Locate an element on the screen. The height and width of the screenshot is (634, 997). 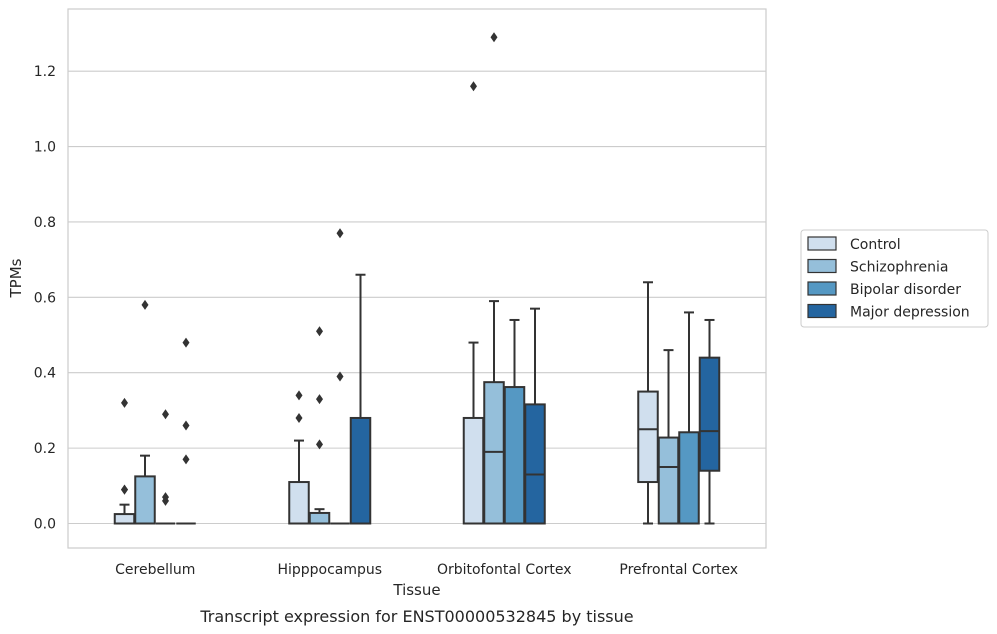
legend-label: Control is located at coordinates (875, 245).